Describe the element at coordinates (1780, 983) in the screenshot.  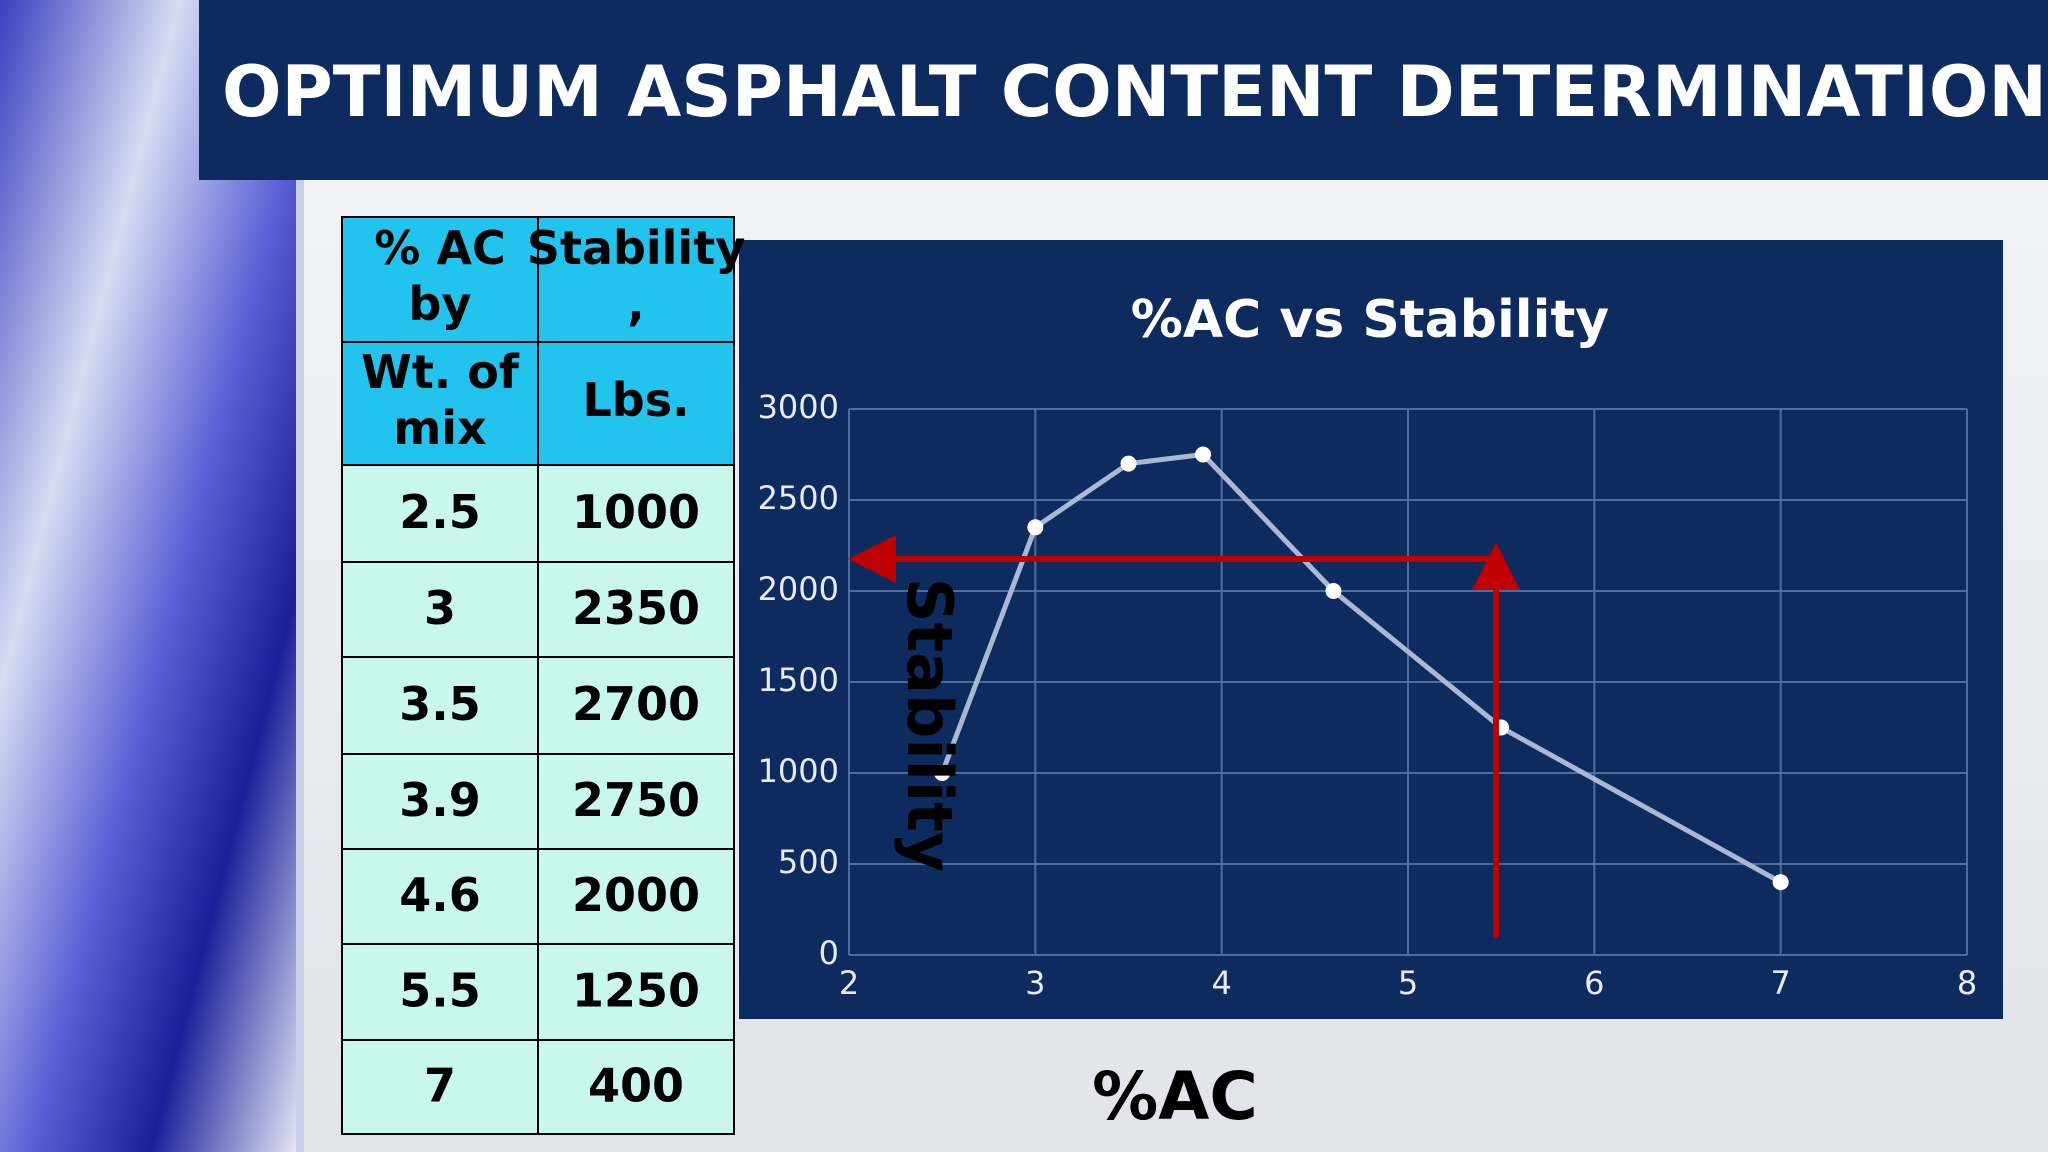
I see `x-tick-label: 7` at that location.